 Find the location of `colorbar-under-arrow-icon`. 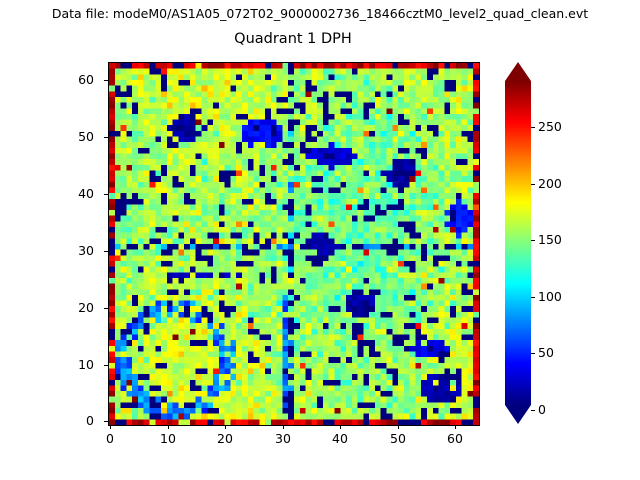

colorbar-under-arrow-icon is located at coordinates (518, 414).